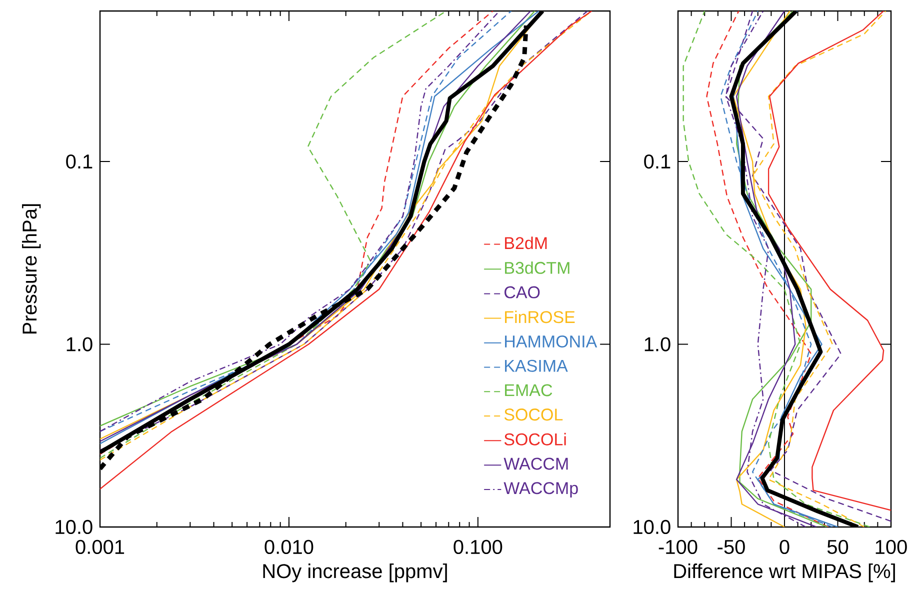 The height and width of the screenshot is (593, 918). Describe the element at coordinates (355, 573) in the screenshot. I see `x-axis-title: NOy increase [ppmv]` at that location.